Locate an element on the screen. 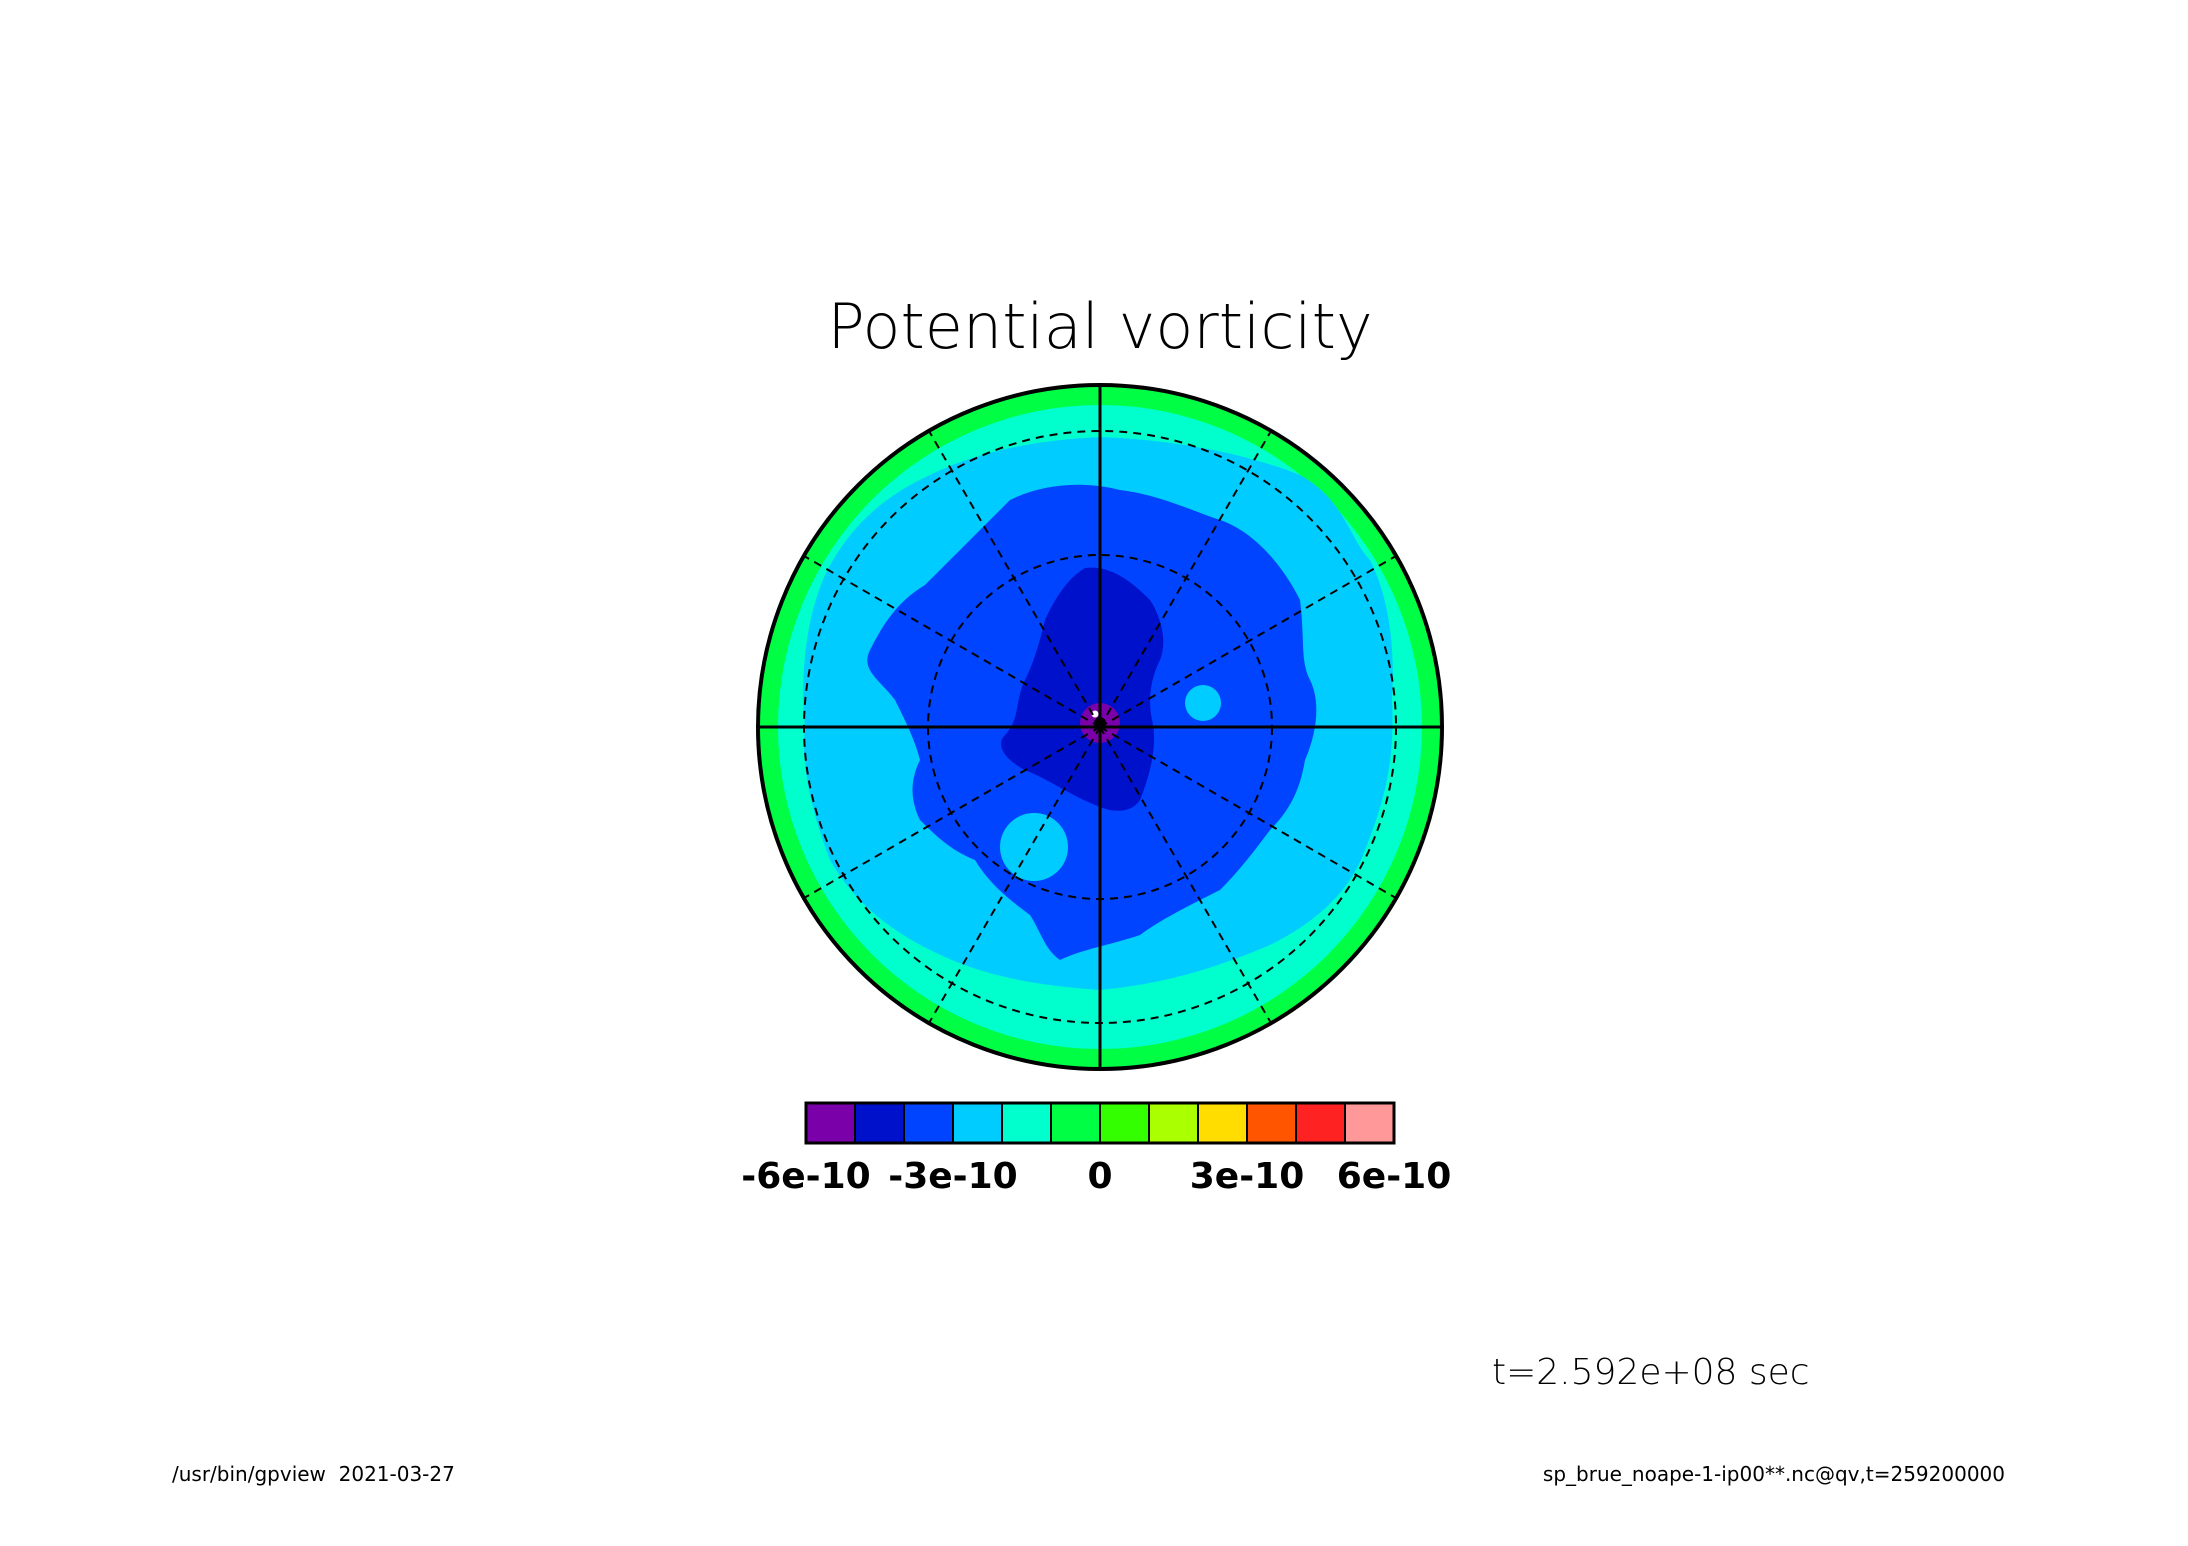 Image resolution: width=2188 pixels, height=1546 pixels. colorbar-tick-label: -6e-10 is located at coordinates (805, 1176).